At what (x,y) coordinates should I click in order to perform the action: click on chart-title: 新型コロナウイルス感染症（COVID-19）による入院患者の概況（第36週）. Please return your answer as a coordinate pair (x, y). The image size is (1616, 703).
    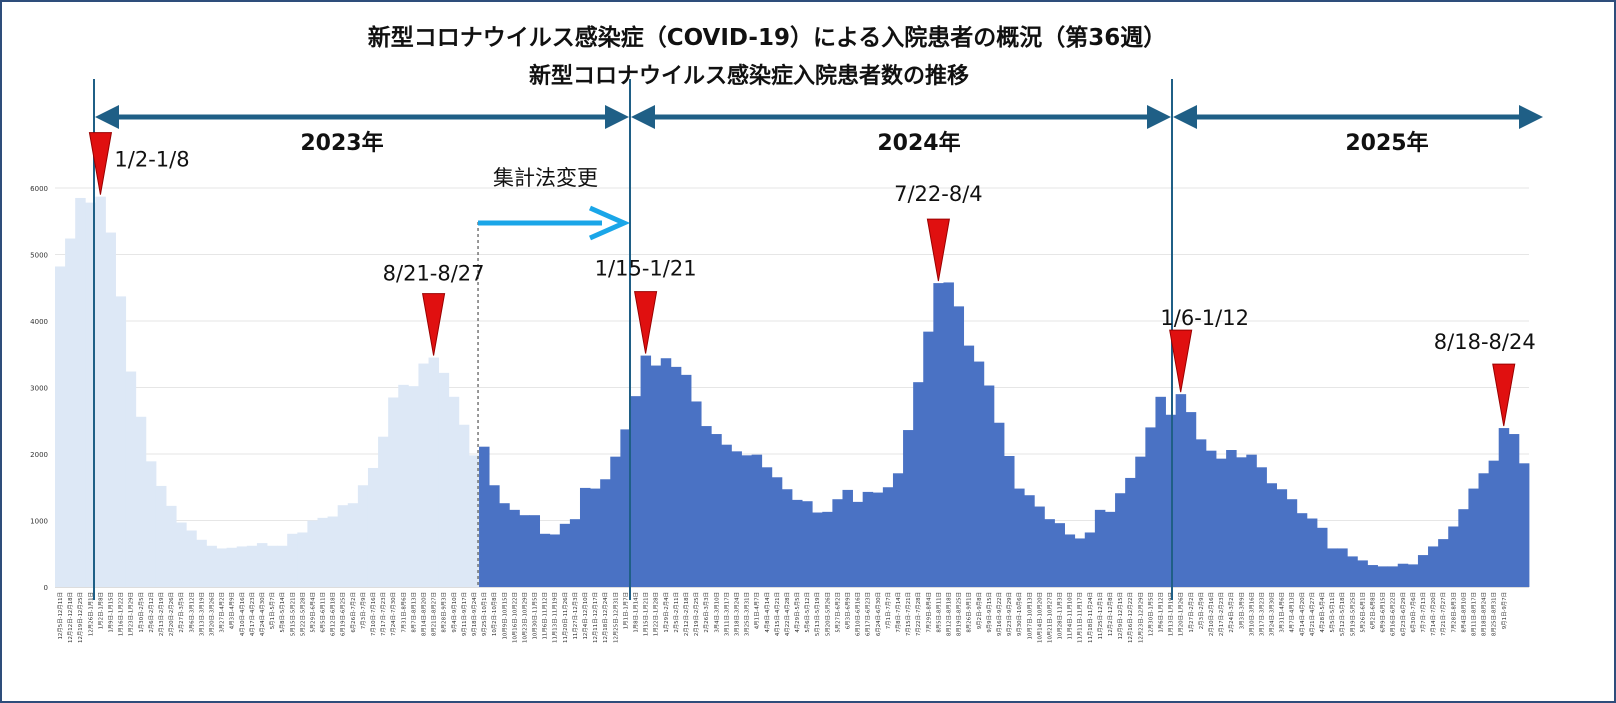
    Looking at the image, I should click on (767, 37).